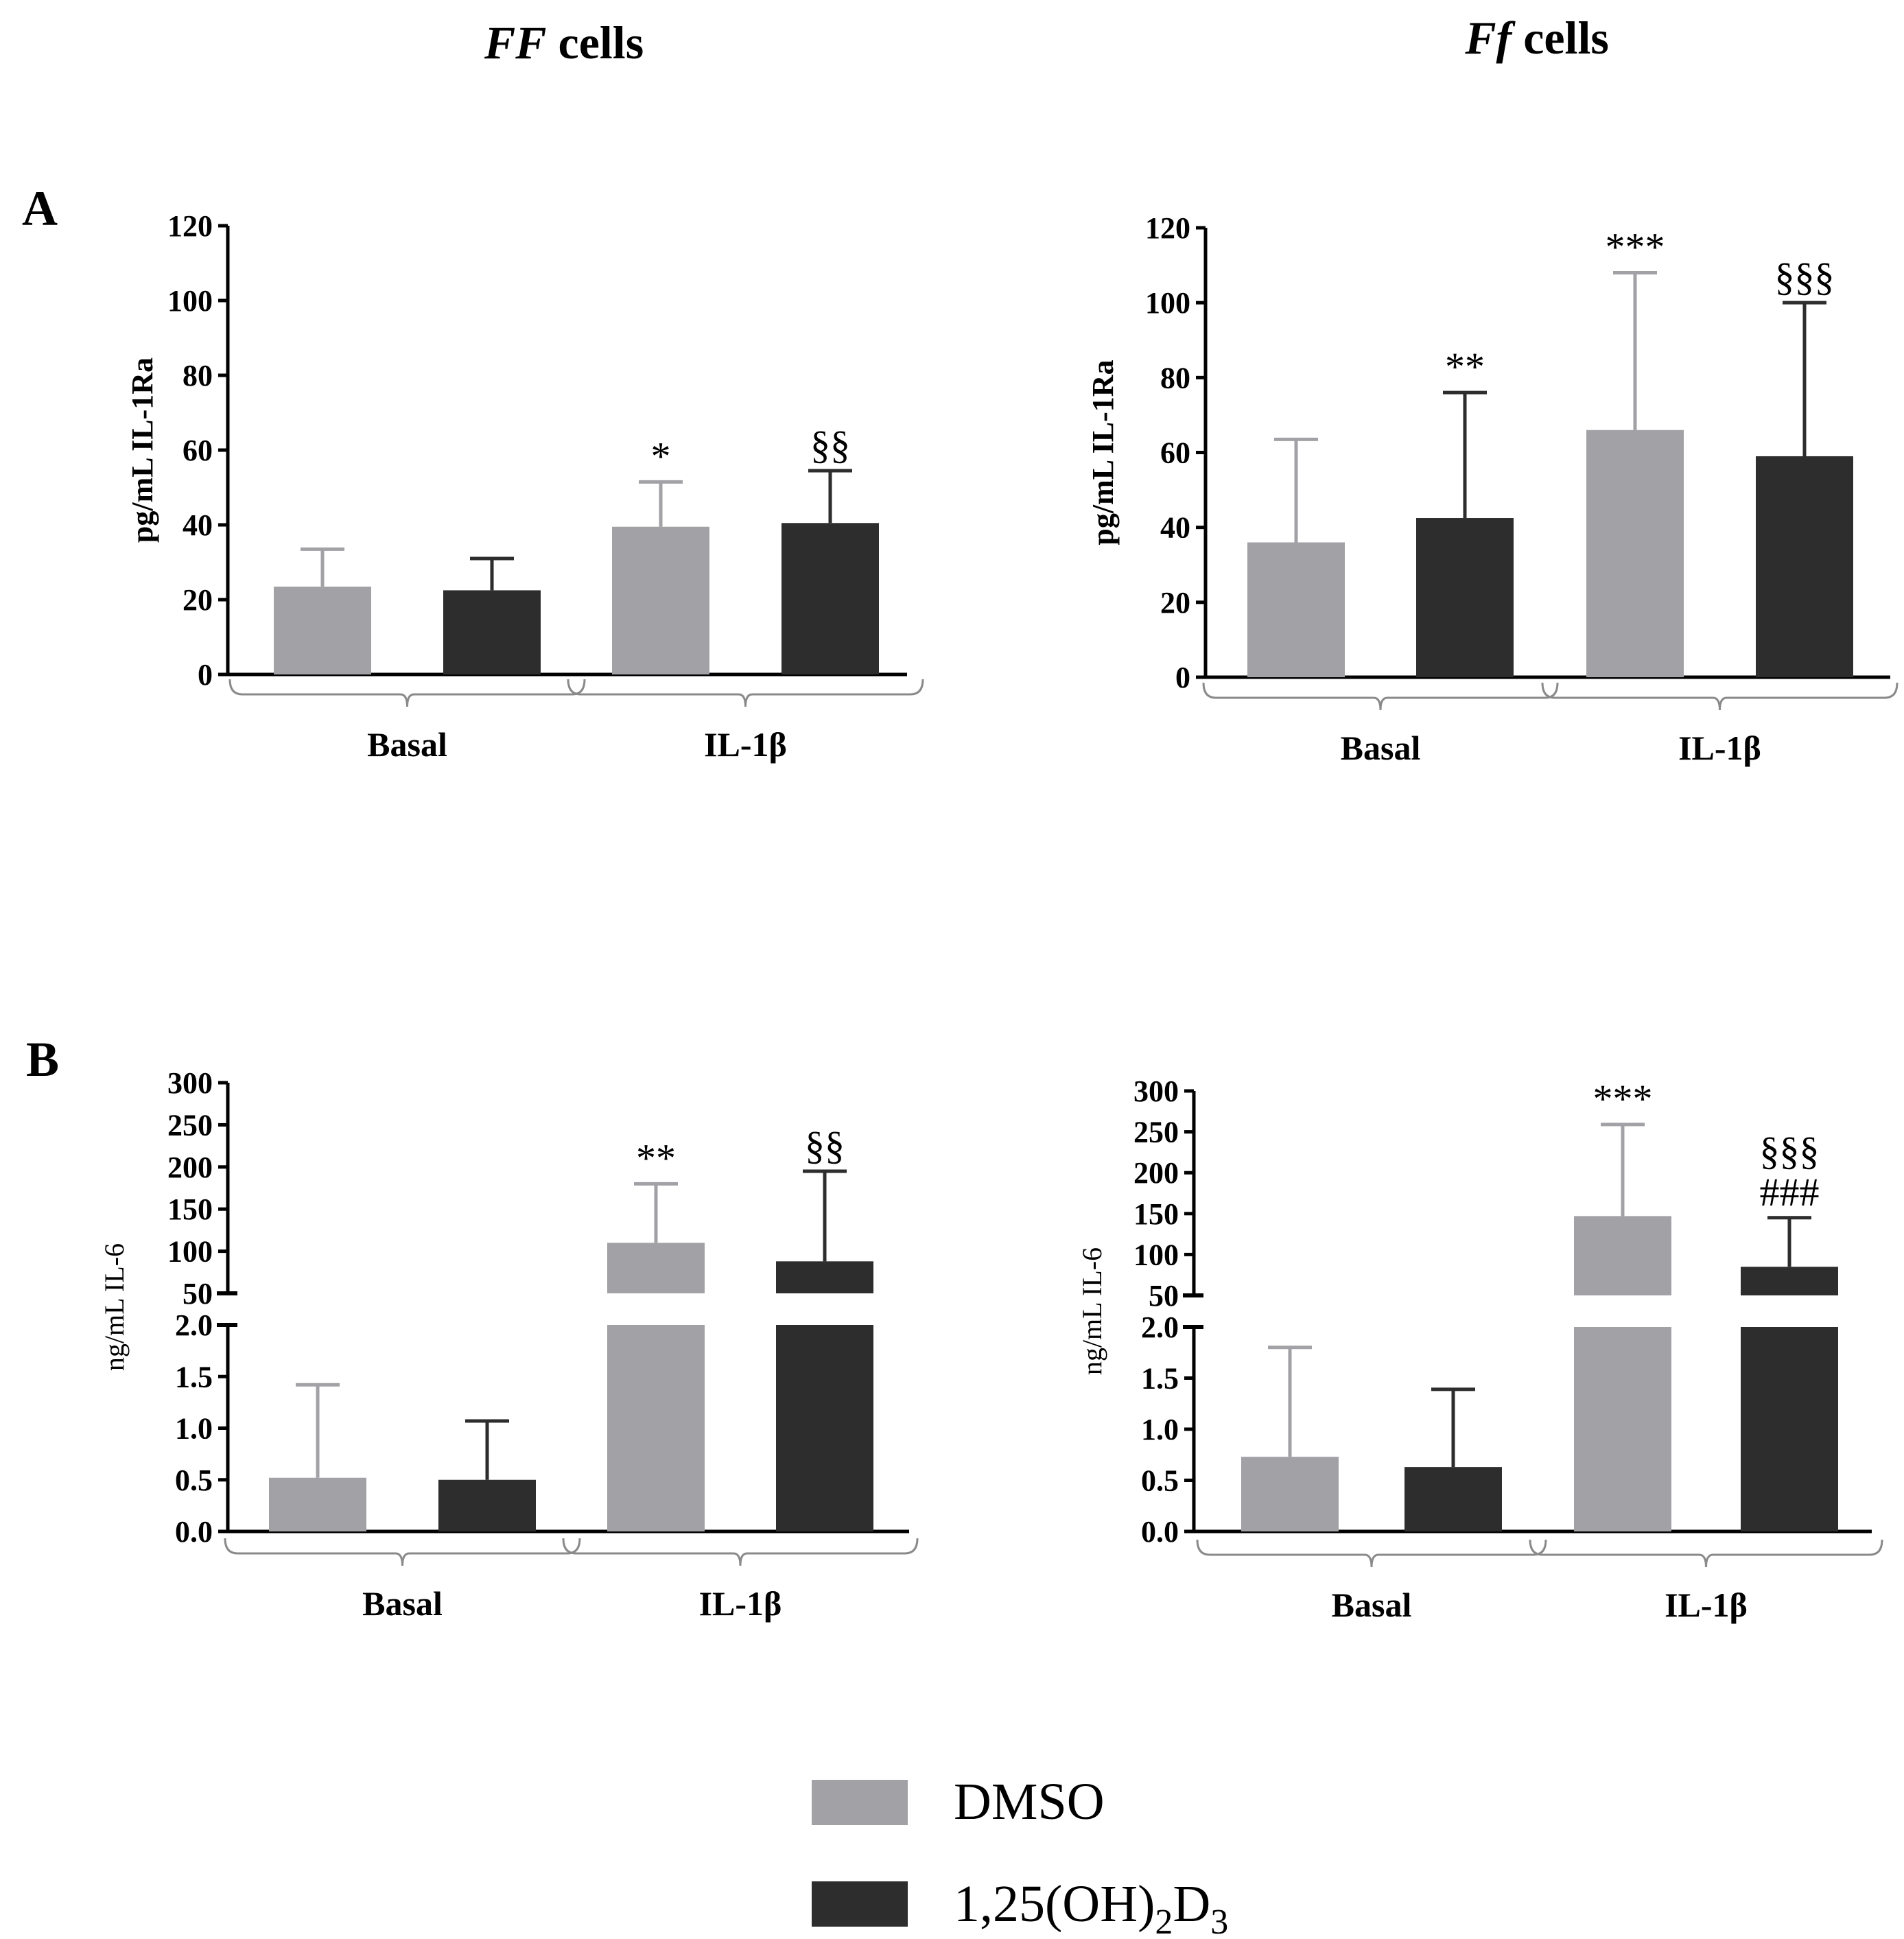 The height and width of the screenshot is (1939, 1904). I want to click on y-tick-label-B-FF: 200, so click(190, 1167).